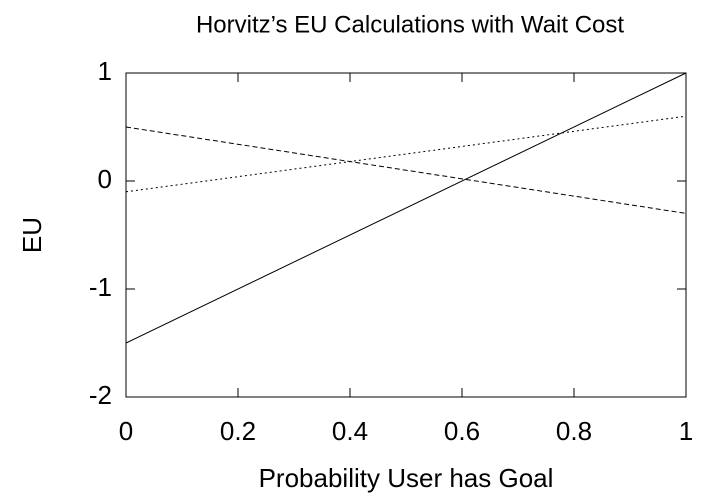 This screenshot has width=726, height=500. Describe the element at coordinates (462, 431) in the screenshot. I see `x-tick-label: 0.6` at that location.